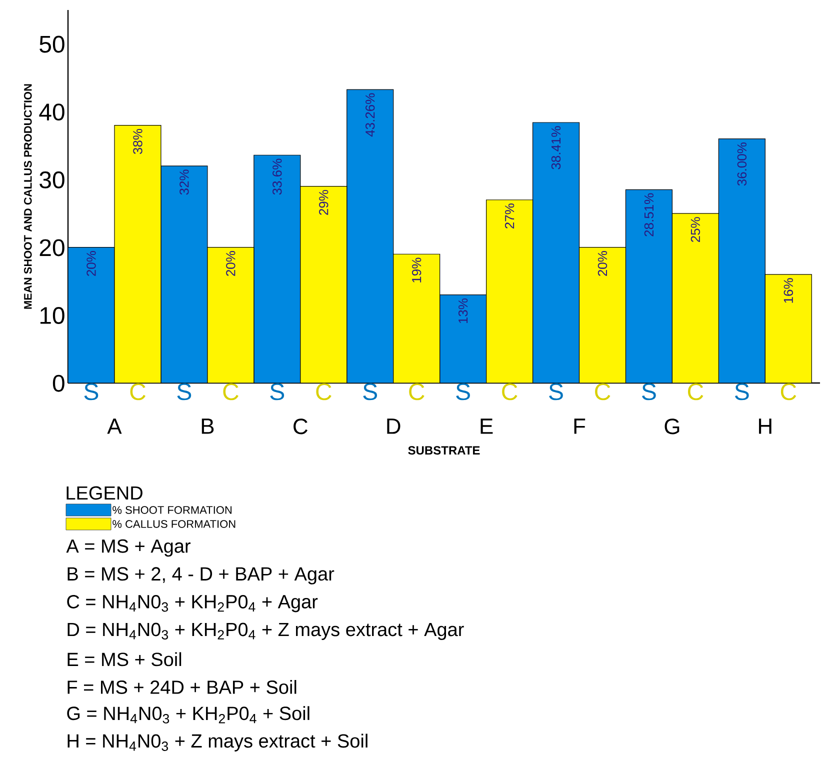 Image resolution: width=822 pixels, height=759 pixels. What do you see at coordinates (208, 426) in the screenshot?
I see `x-tick-label: B` at bounding box center [208, 426].